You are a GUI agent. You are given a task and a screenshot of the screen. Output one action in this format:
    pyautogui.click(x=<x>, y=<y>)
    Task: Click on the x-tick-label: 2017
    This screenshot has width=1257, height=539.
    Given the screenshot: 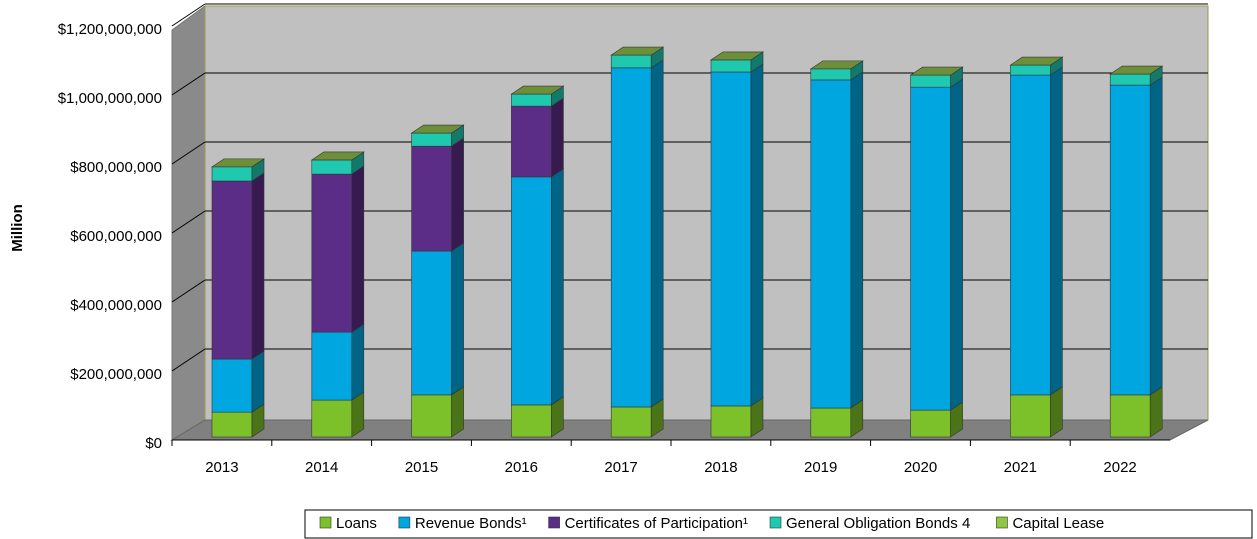 What is the action you would take?
    pyautogui.click(x=620, y=467)
    